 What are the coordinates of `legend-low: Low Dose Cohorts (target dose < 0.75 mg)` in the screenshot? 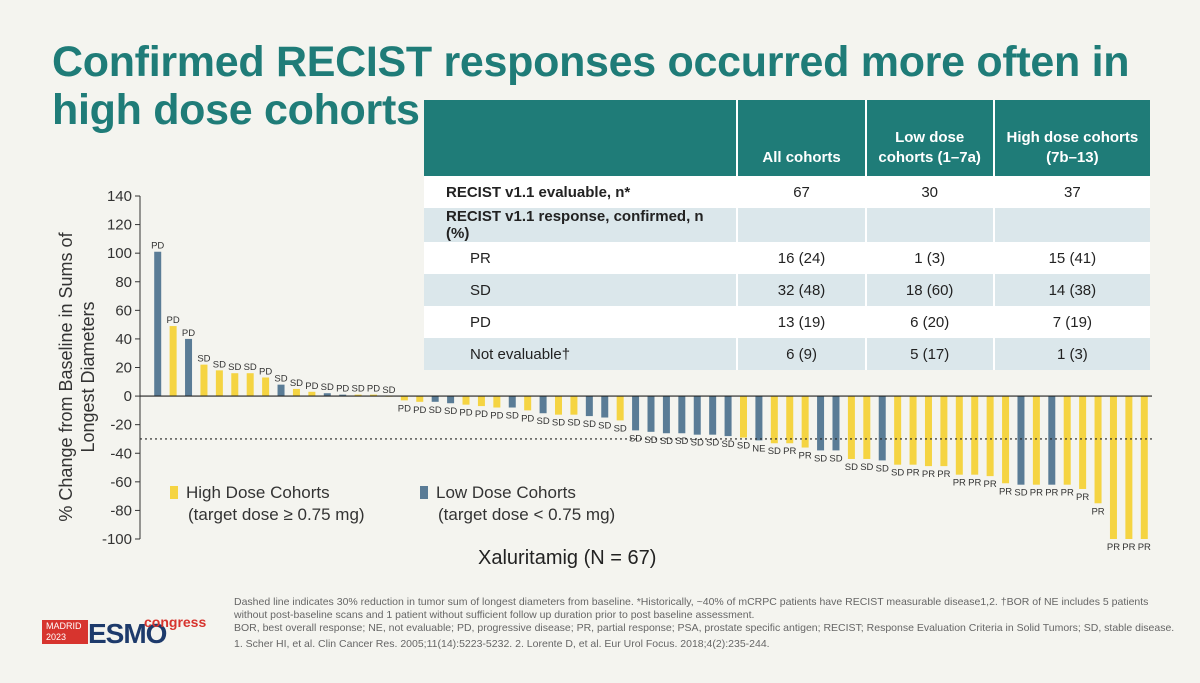 It's located at (517, 504).